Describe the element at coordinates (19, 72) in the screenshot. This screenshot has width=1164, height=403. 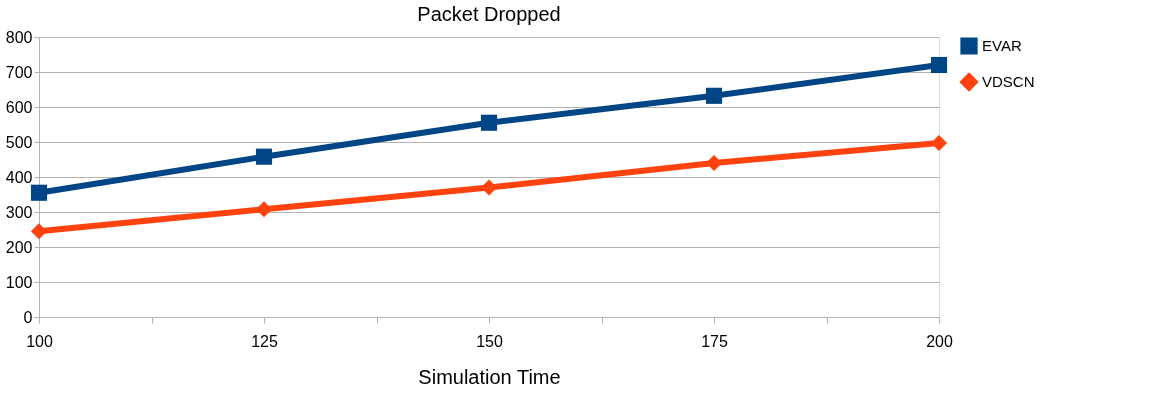
I see `y-tick-label: 700` at that location.